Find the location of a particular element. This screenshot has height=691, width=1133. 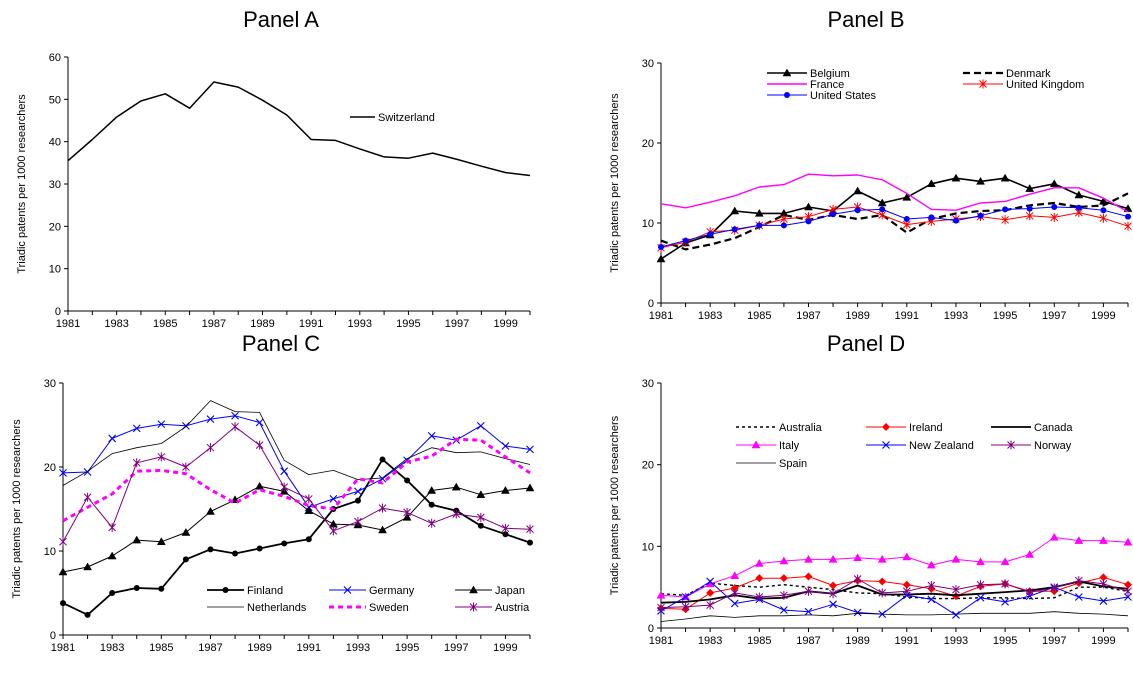

legend-item: United Kingdom is located at coordinates (1023, 85).